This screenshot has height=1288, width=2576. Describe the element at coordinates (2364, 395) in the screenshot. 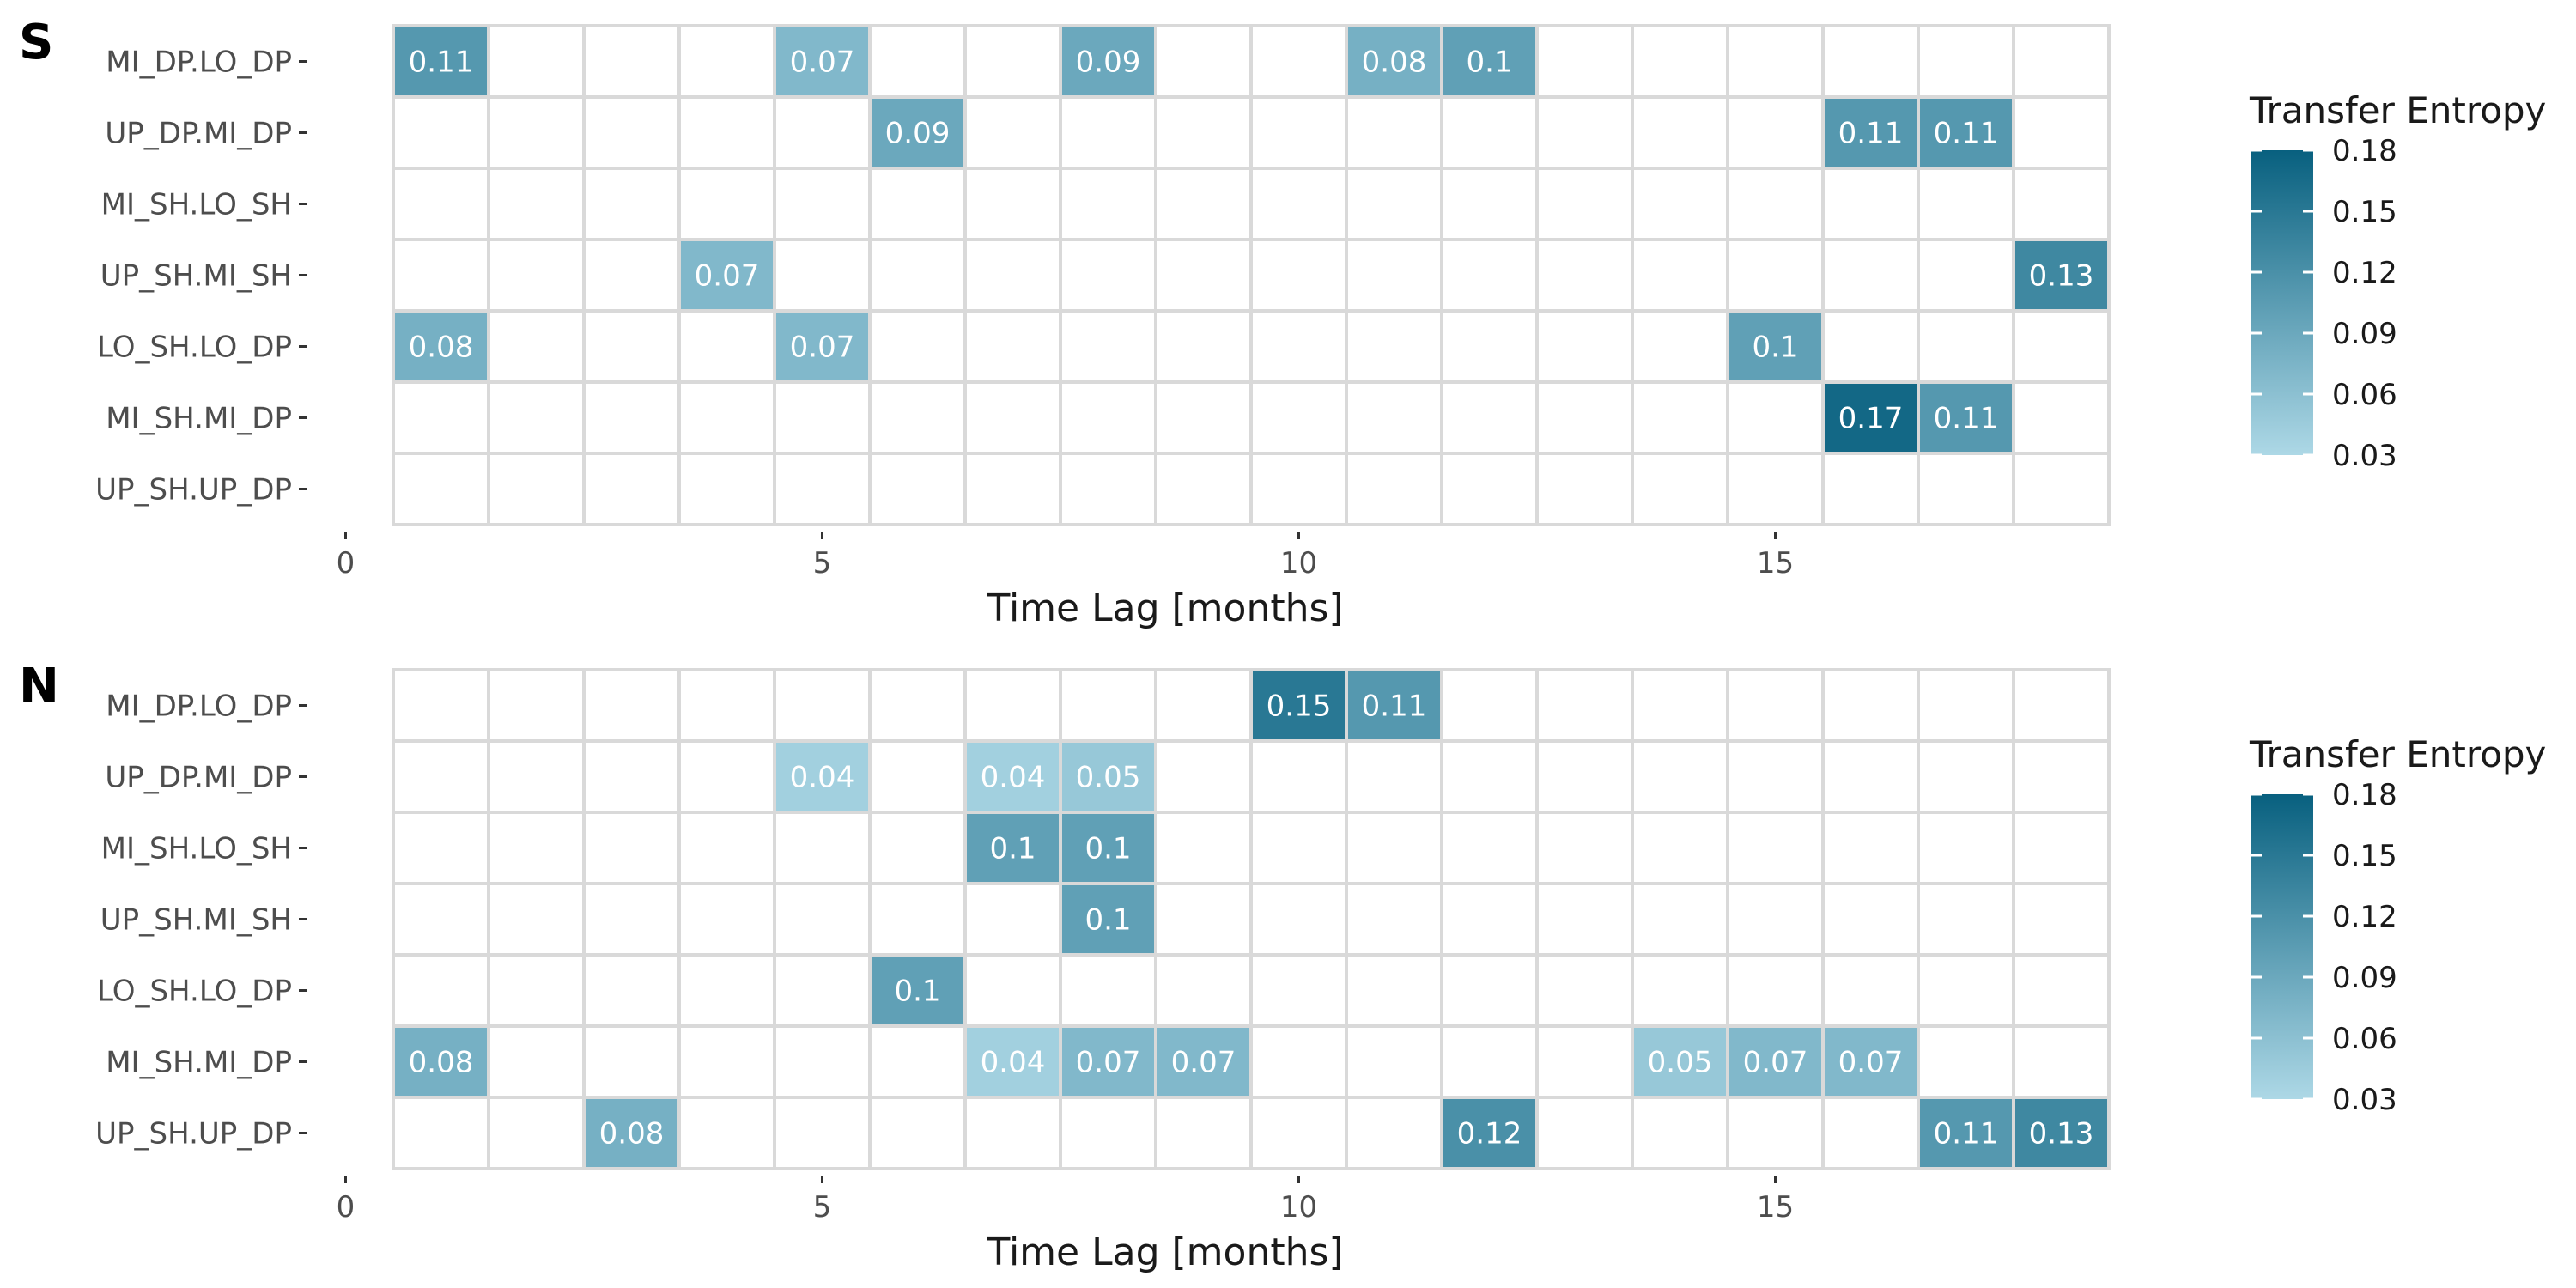

I see `legend-tick-label: 0.06` at that location.